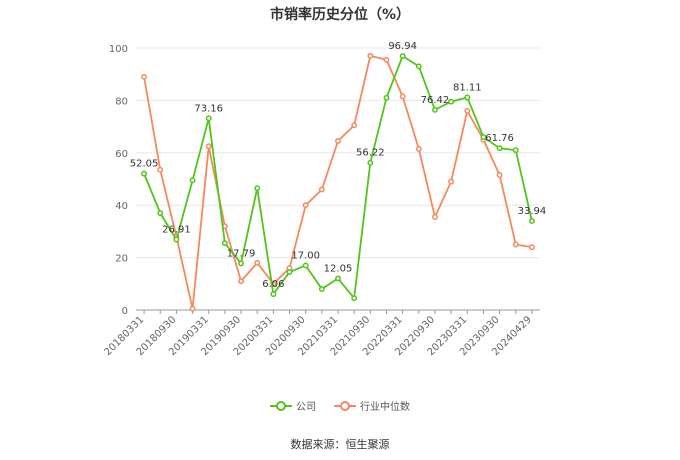  Describe the element at coordinates (467, 87) in the screenshot. I see `data-label: 81.11` at that location.